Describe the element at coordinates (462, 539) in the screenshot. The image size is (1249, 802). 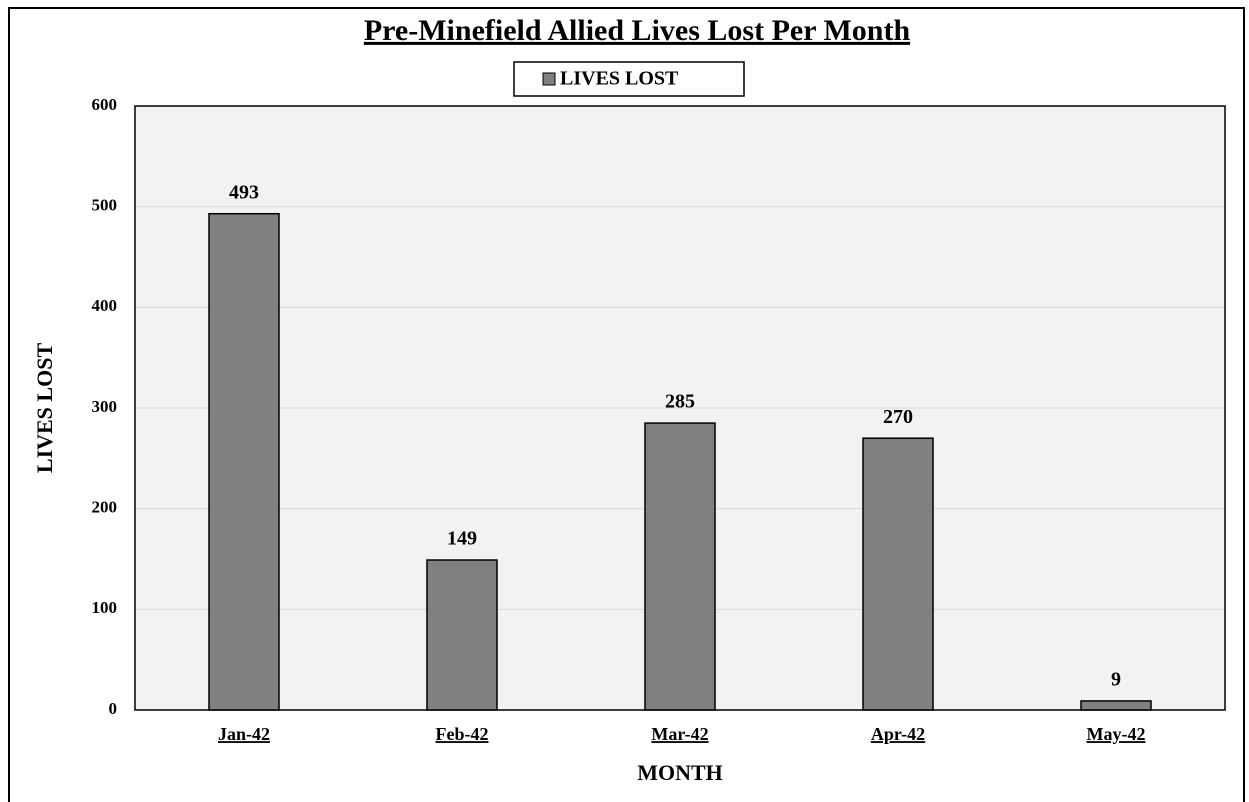
I see `data-label: 149` at that location.